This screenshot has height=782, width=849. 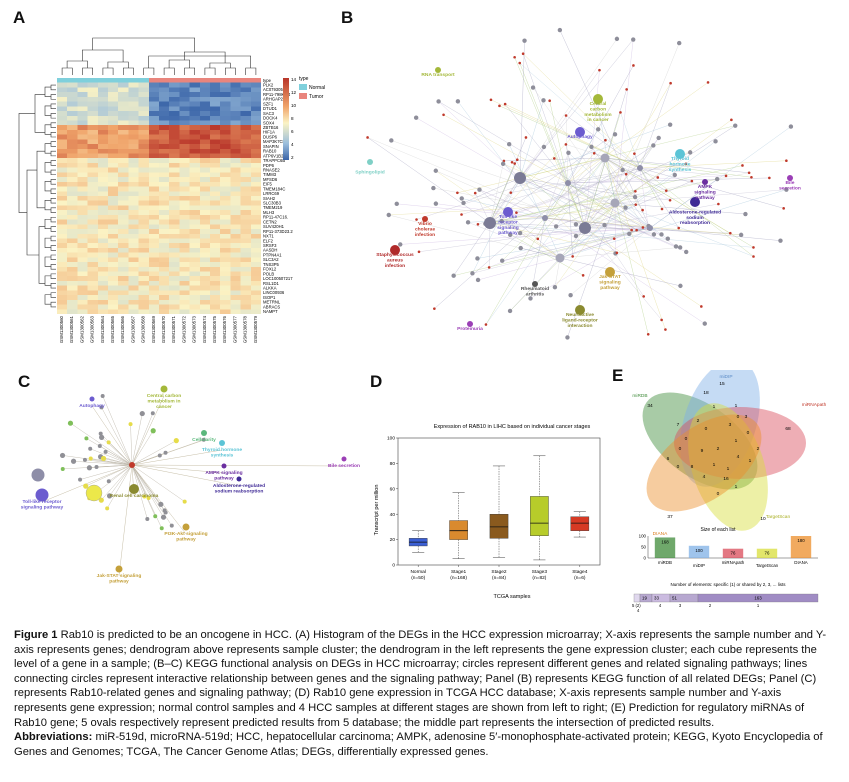 I want to click on color-scale-tick: 8, so click(x=292, y=118).